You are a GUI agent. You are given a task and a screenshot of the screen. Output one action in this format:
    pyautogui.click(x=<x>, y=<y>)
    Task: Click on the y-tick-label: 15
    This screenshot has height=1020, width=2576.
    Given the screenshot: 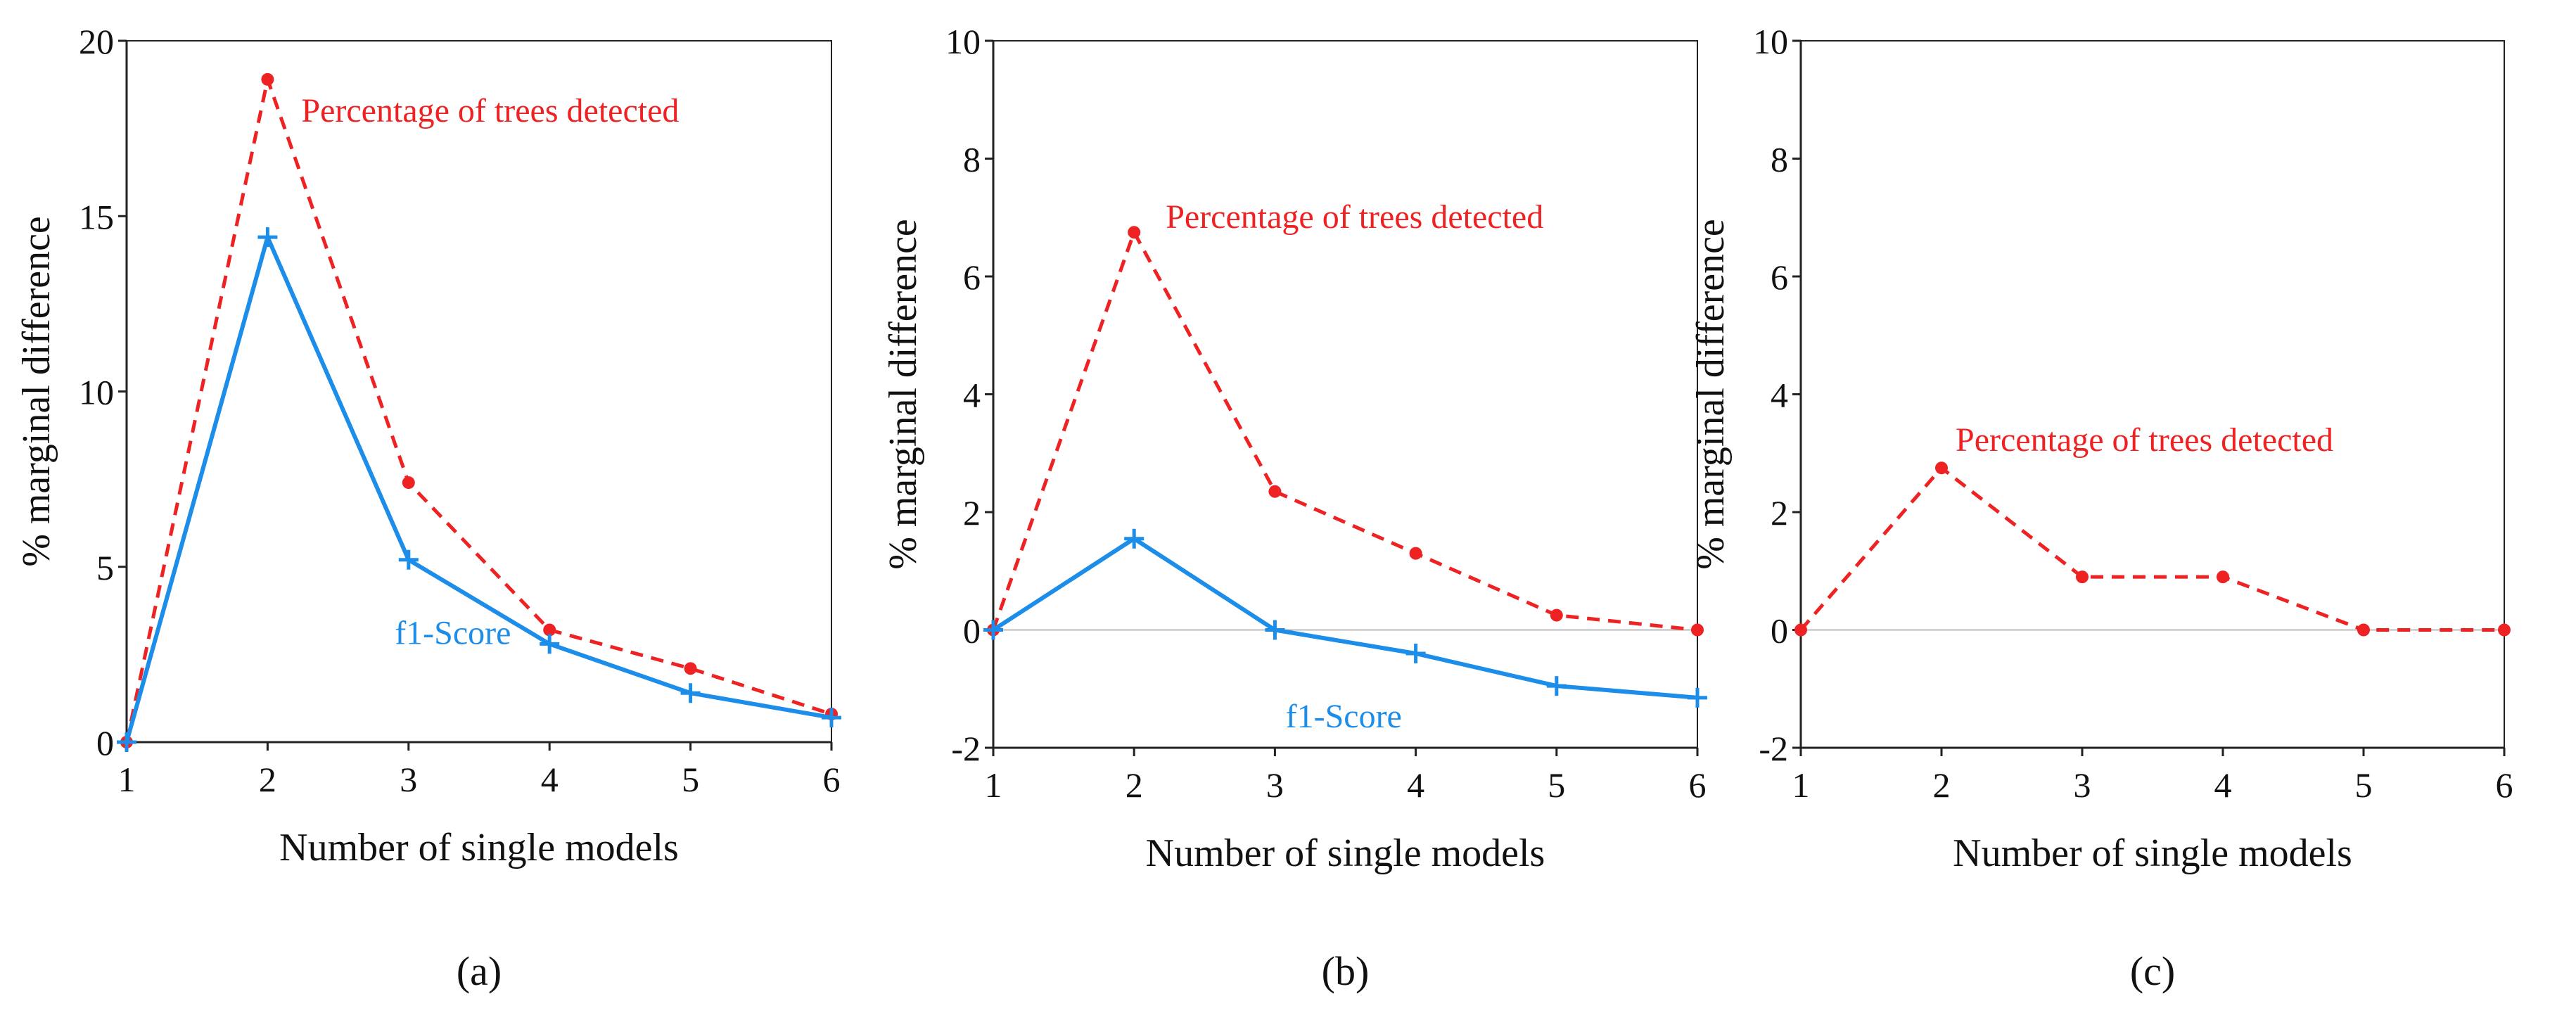 What is the action you would take?
    pyautogui.click(x=96, y=217)
    